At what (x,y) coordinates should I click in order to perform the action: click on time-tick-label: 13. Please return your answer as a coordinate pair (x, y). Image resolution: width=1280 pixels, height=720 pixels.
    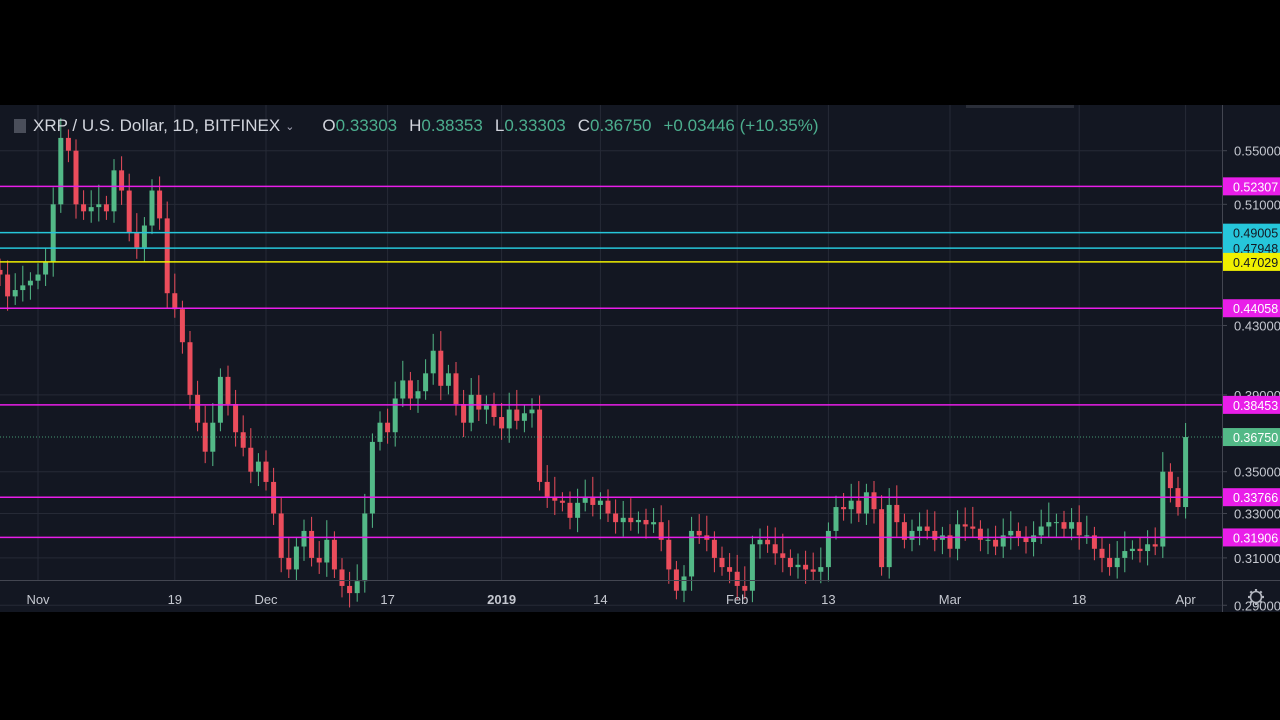
    Looking at the image, I should click on (828, 599).